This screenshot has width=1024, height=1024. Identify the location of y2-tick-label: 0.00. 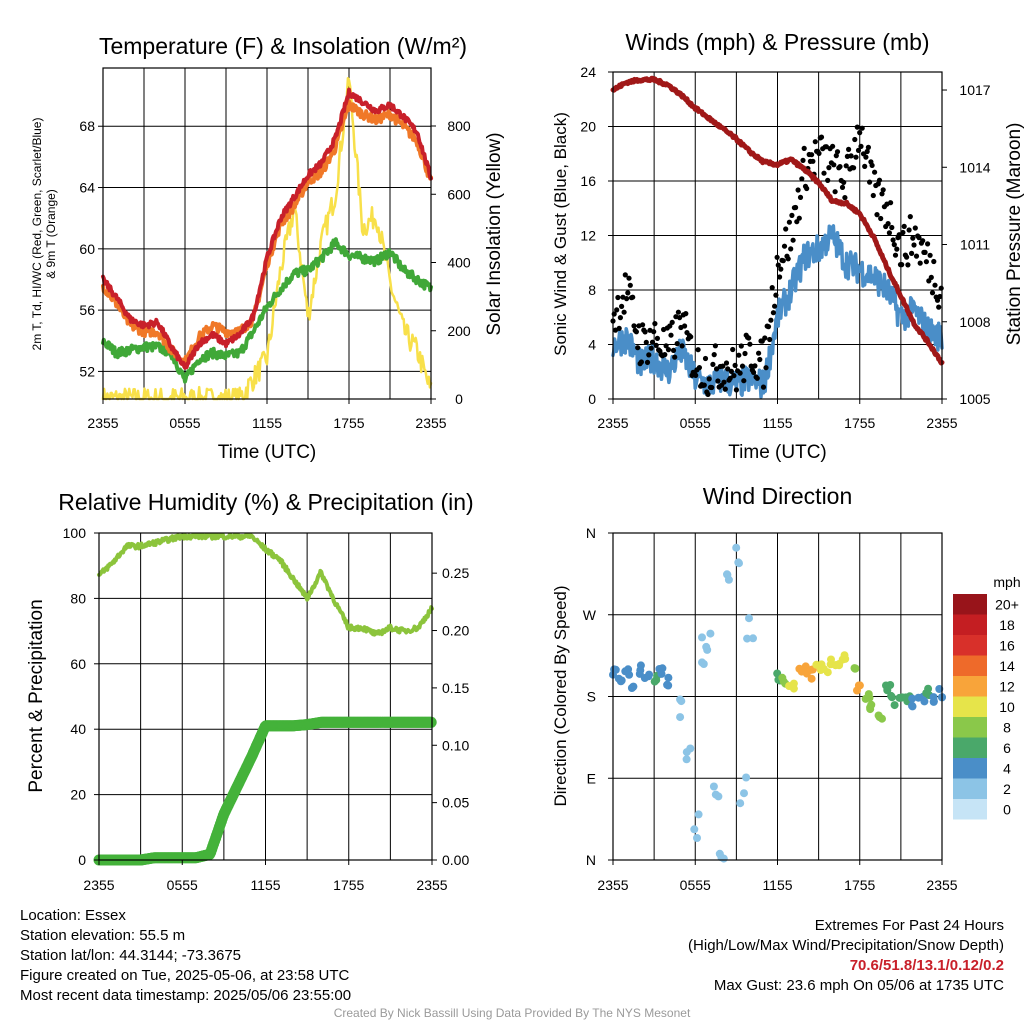
(455, 860).